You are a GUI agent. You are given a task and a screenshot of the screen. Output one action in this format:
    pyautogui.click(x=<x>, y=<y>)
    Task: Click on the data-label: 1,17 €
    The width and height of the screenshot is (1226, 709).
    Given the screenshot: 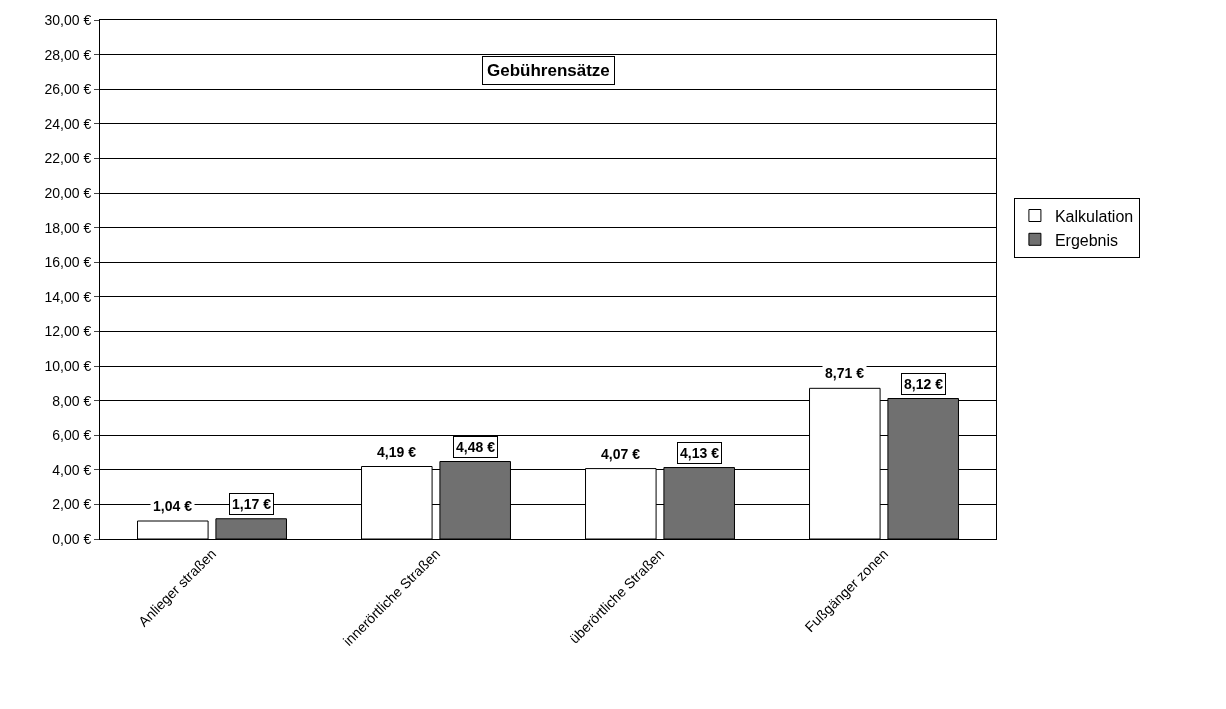 What is the action you would take?
    pyautogui.click(x=252, y=504)
    